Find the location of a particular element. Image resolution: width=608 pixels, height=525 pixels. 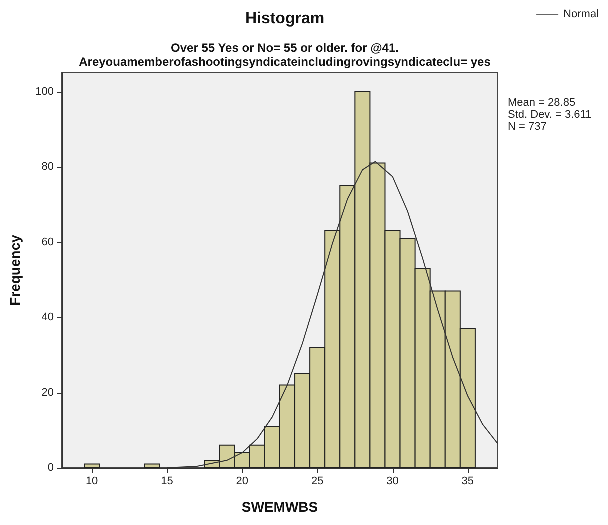

y-tick-label: 60 is located at coordinates (48, 242).